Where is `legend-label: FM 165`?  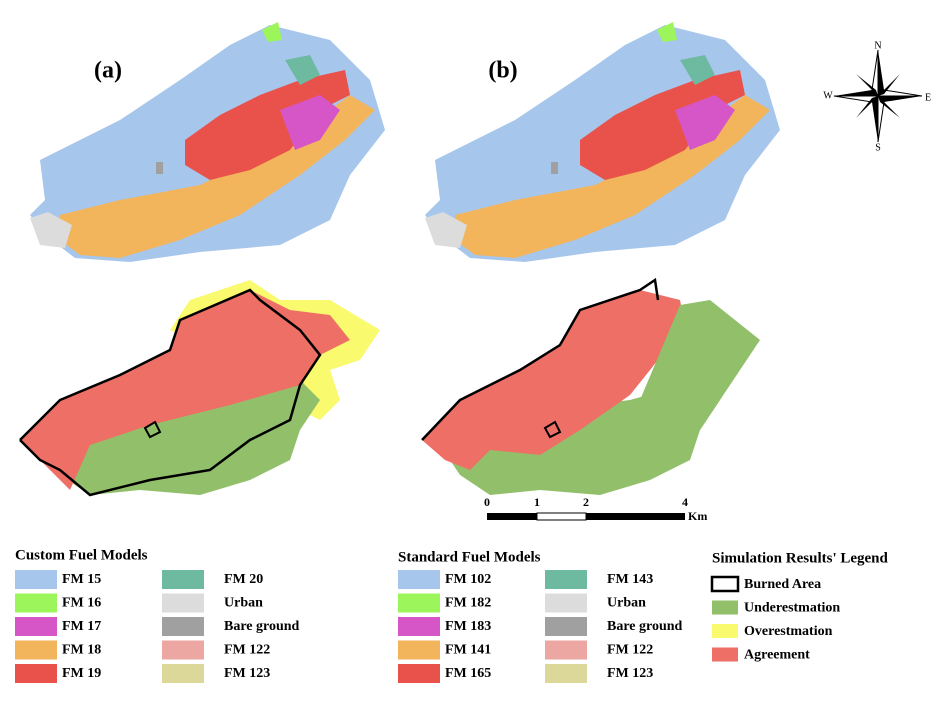 legend-label: FM 165 is located at coordinates (468, 673).